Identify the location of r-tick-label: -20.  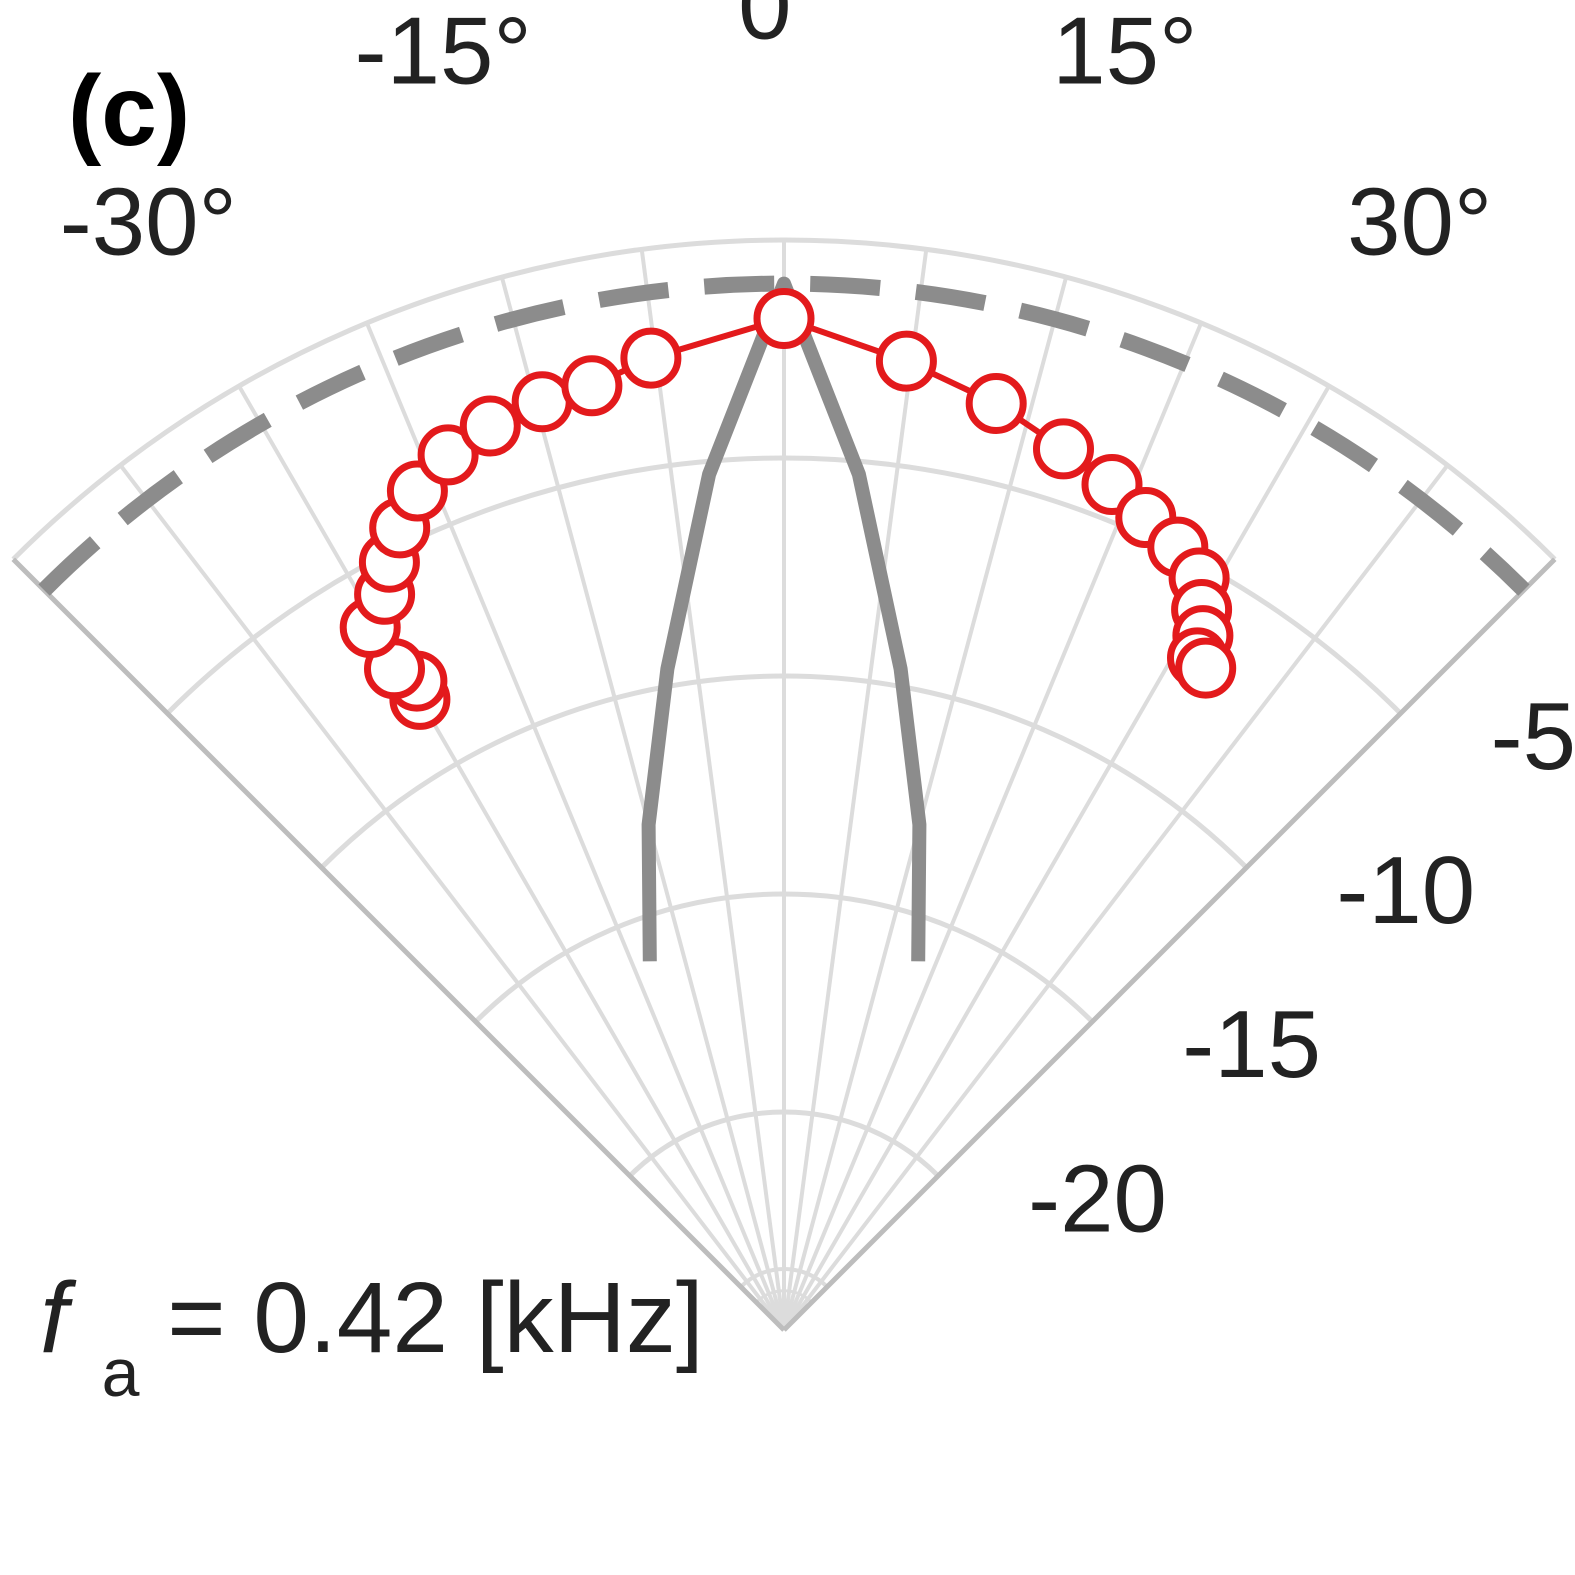
(1097, 1198).